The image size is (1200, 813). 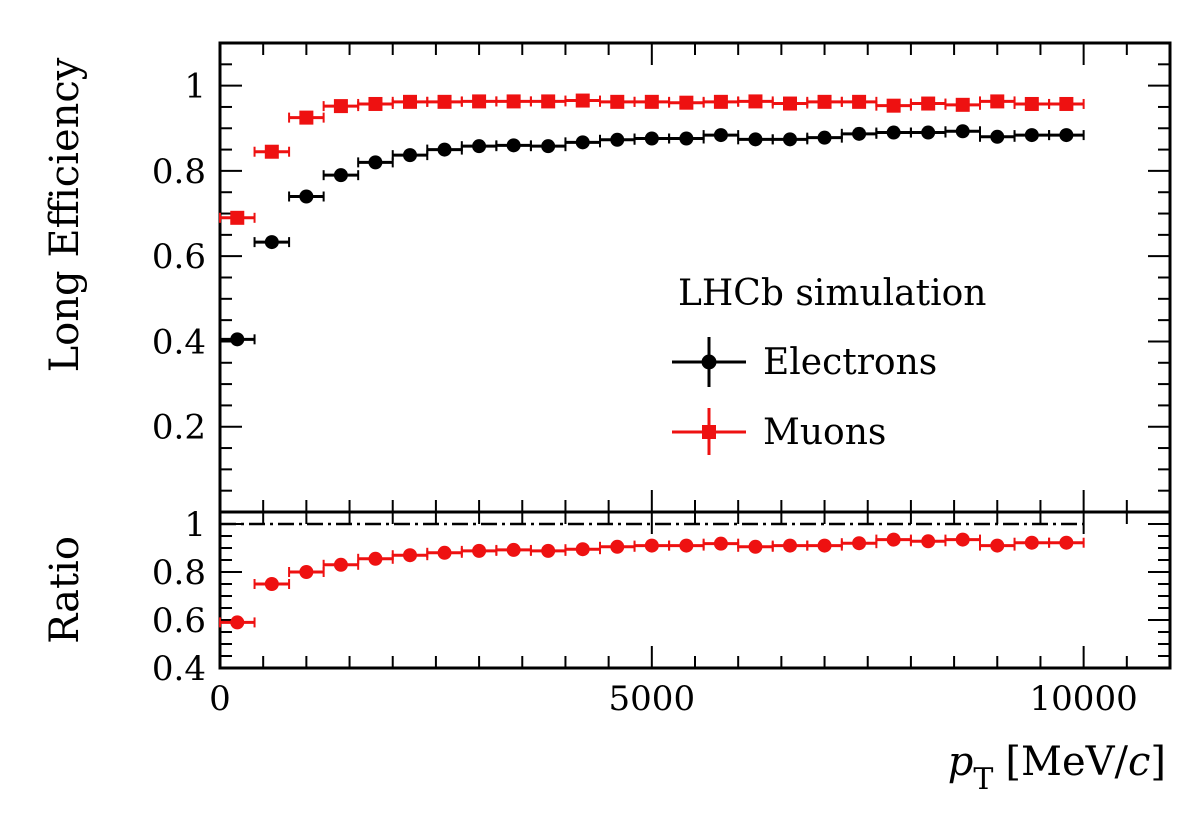 What do you see at coordinates (179, 597) in the screenshot?
I see `bottom-y-tick-labels: 0.4 0.6 0.8 1` at bounding box center [179, 597].